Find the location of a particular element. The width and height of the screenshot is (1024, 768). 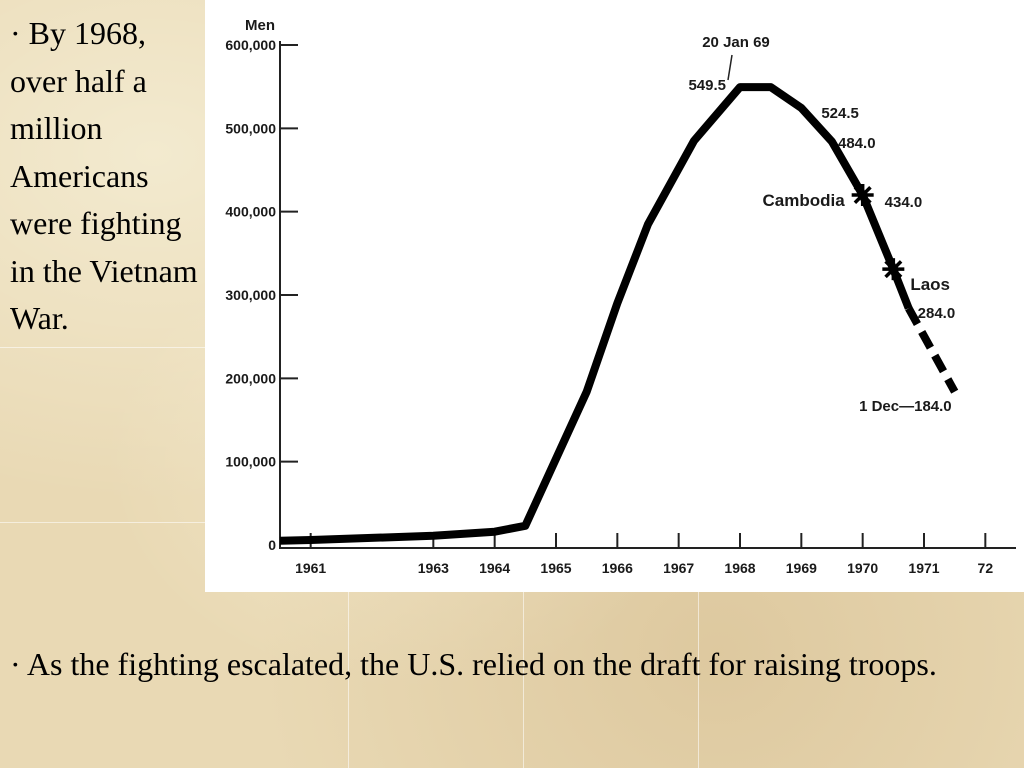

x-tick-label: 1971 is located at coordinates (923, 568).